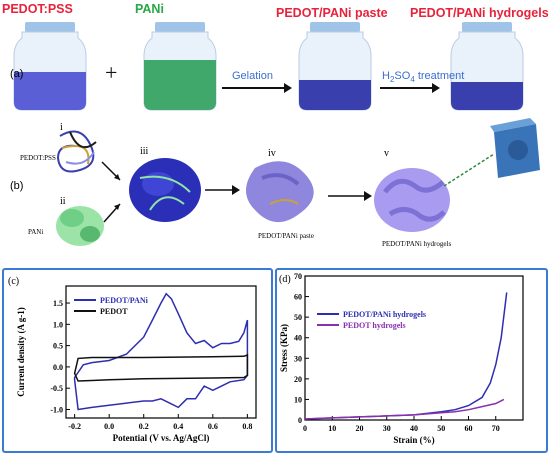  Describe the element at coordinates (412, 80) in the screenshot. I see `h2so4-sub2: 4` at that location.